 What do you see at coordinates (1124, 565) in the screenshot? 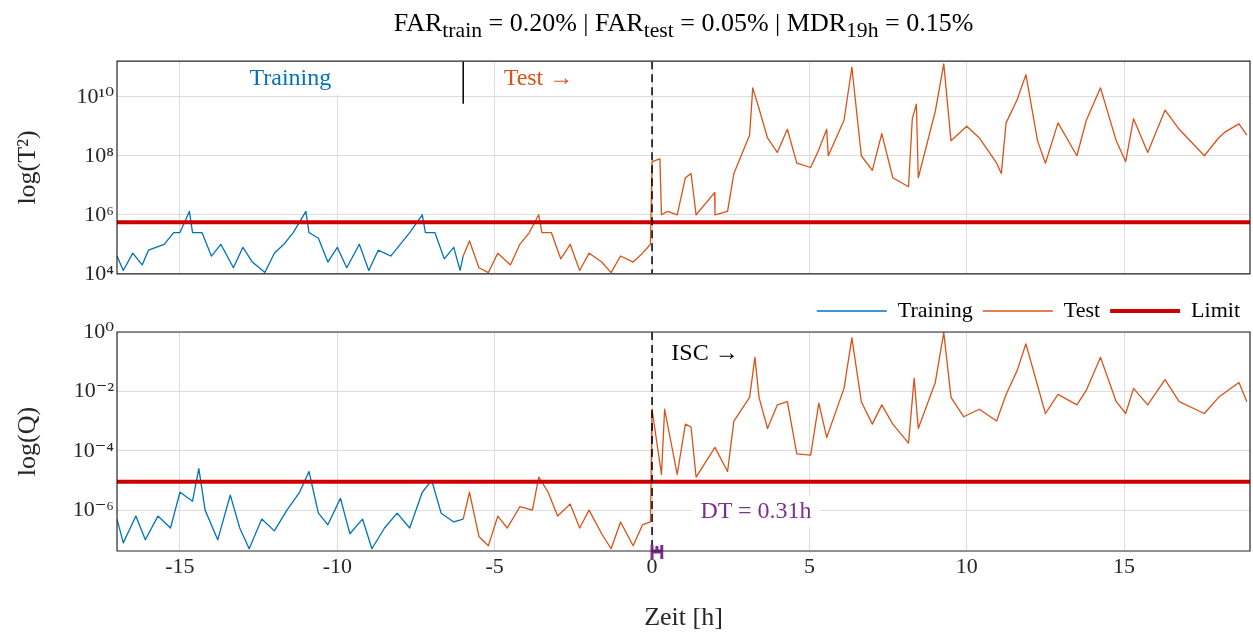
I see `x-tick-label: 15` at bounding box center [1124, 565].